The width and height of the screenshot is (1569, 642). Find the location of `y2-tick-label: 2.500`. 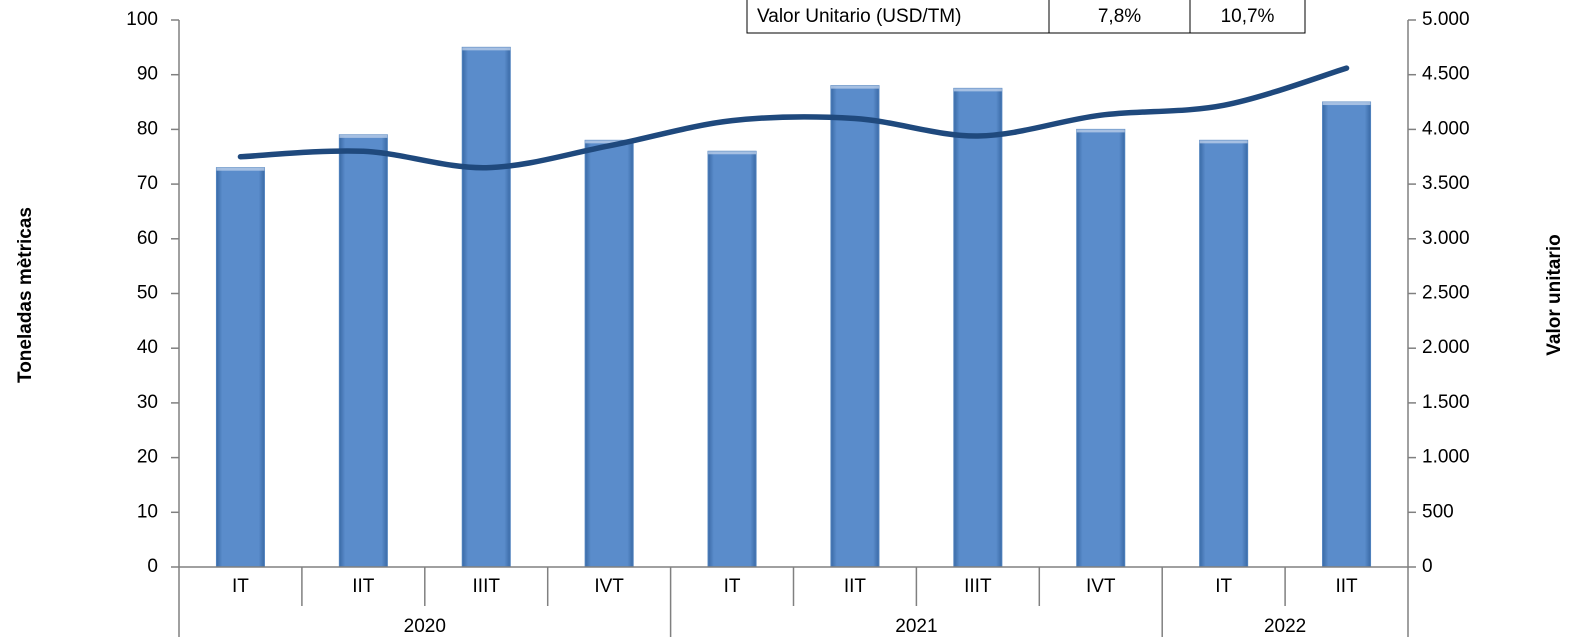

y2-tick-label: 2.500 is located at coordinates (1446, 293).